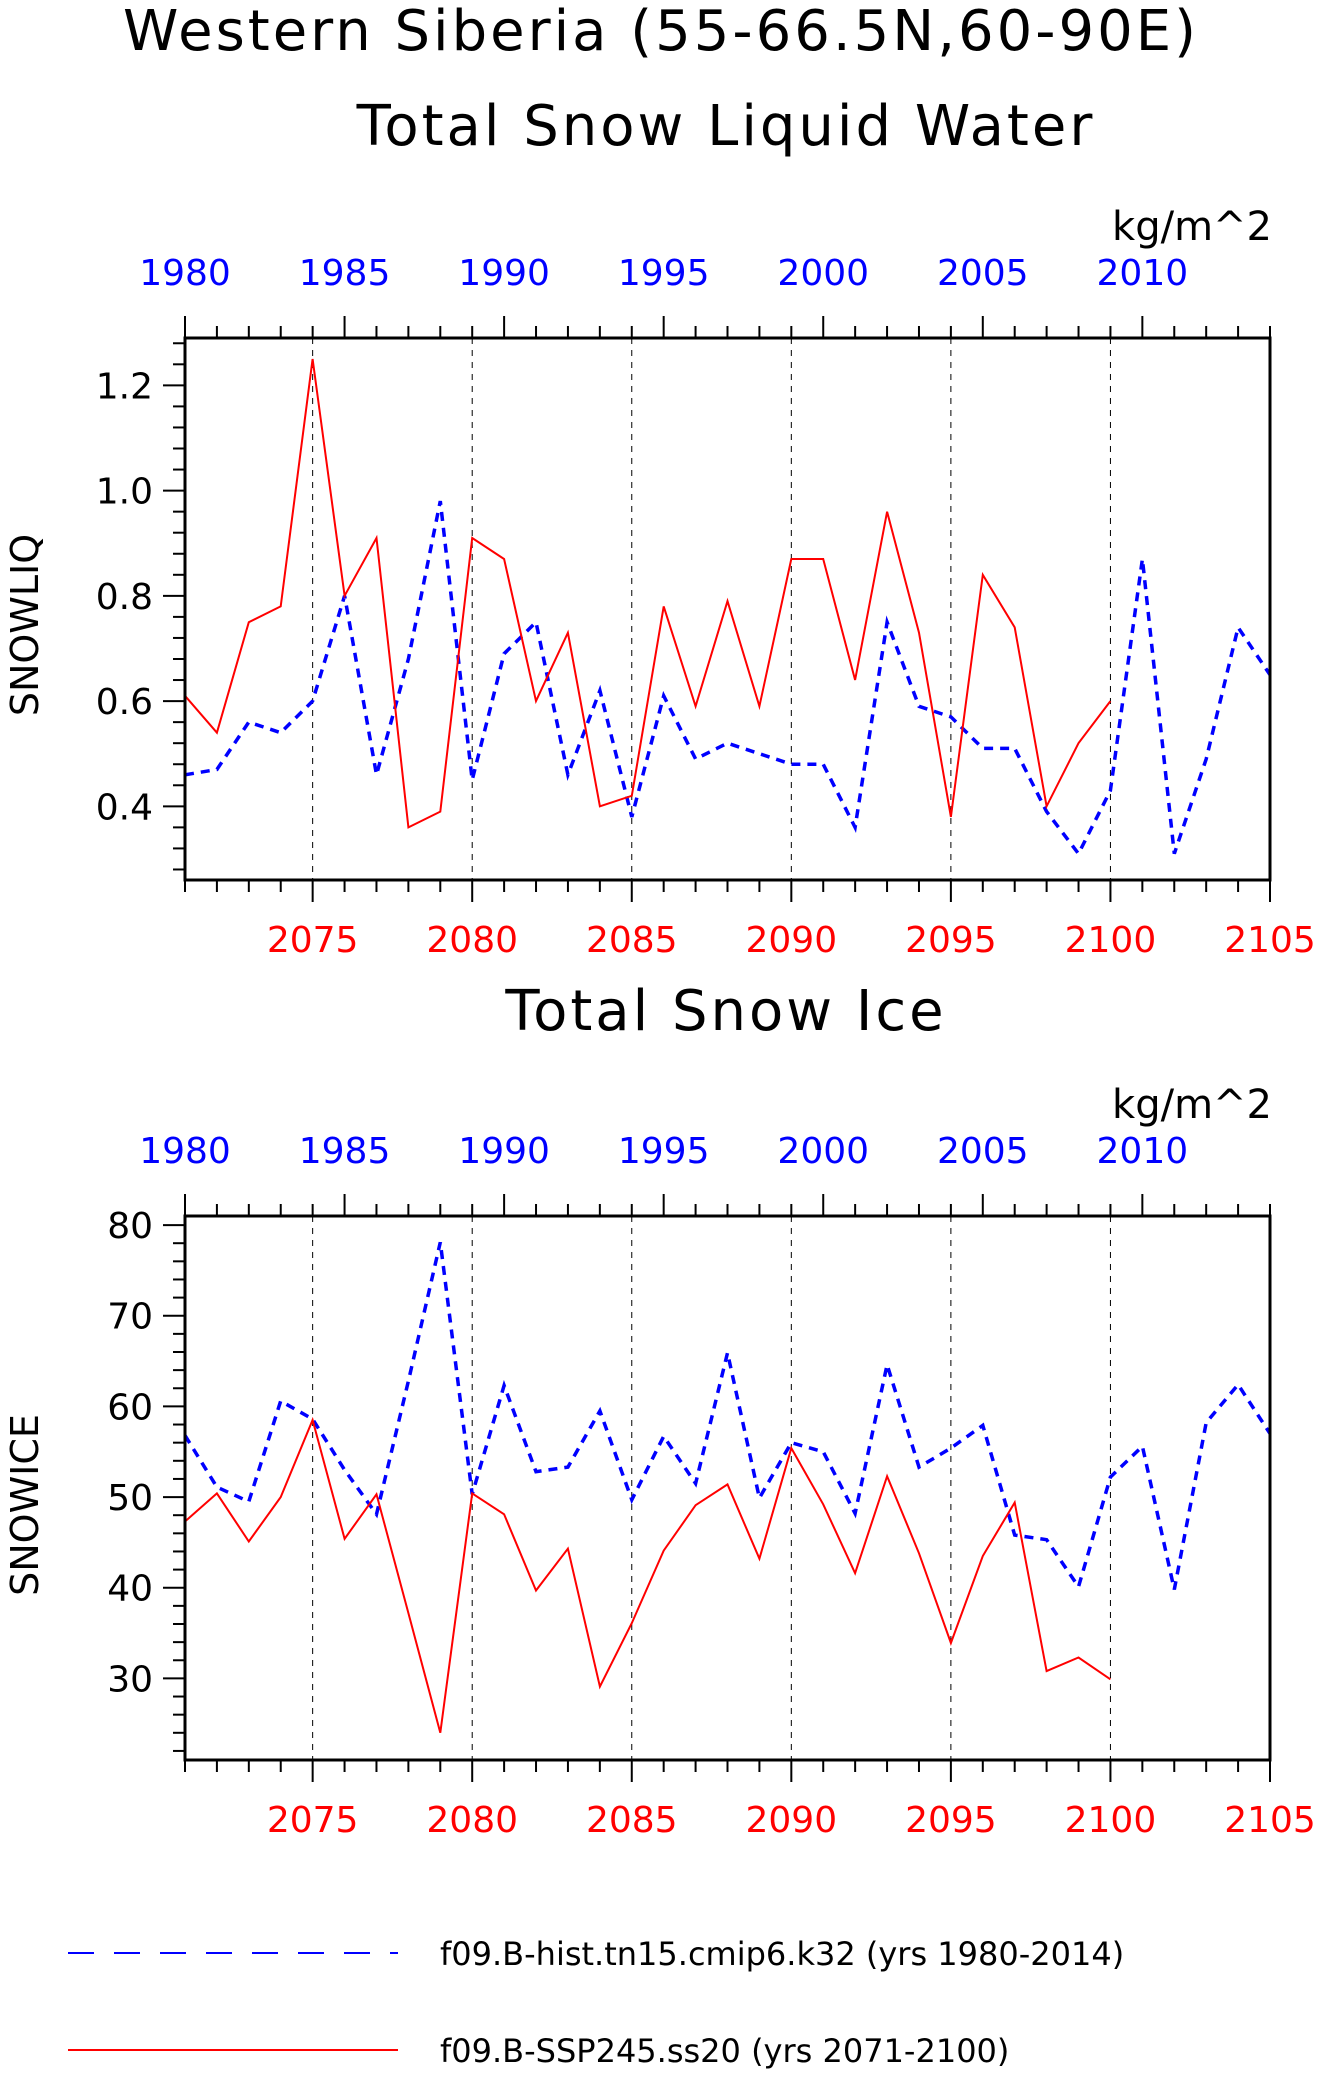  I want to click on figure-title: Western Siberia (55-66.5N,60-90E), so click(661, 32).